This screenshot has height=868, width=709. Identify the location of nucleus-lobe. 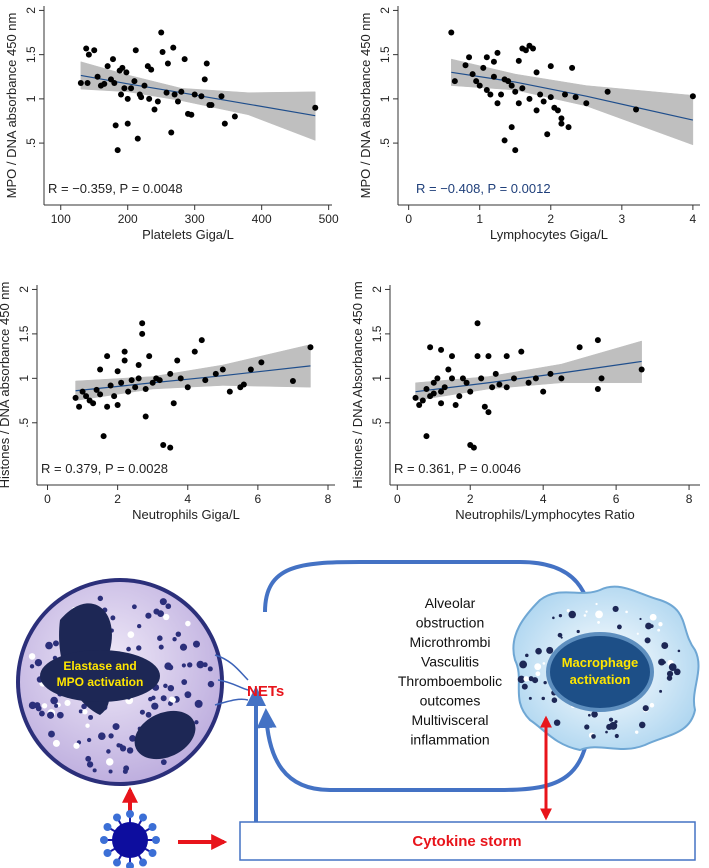
(100, 676).